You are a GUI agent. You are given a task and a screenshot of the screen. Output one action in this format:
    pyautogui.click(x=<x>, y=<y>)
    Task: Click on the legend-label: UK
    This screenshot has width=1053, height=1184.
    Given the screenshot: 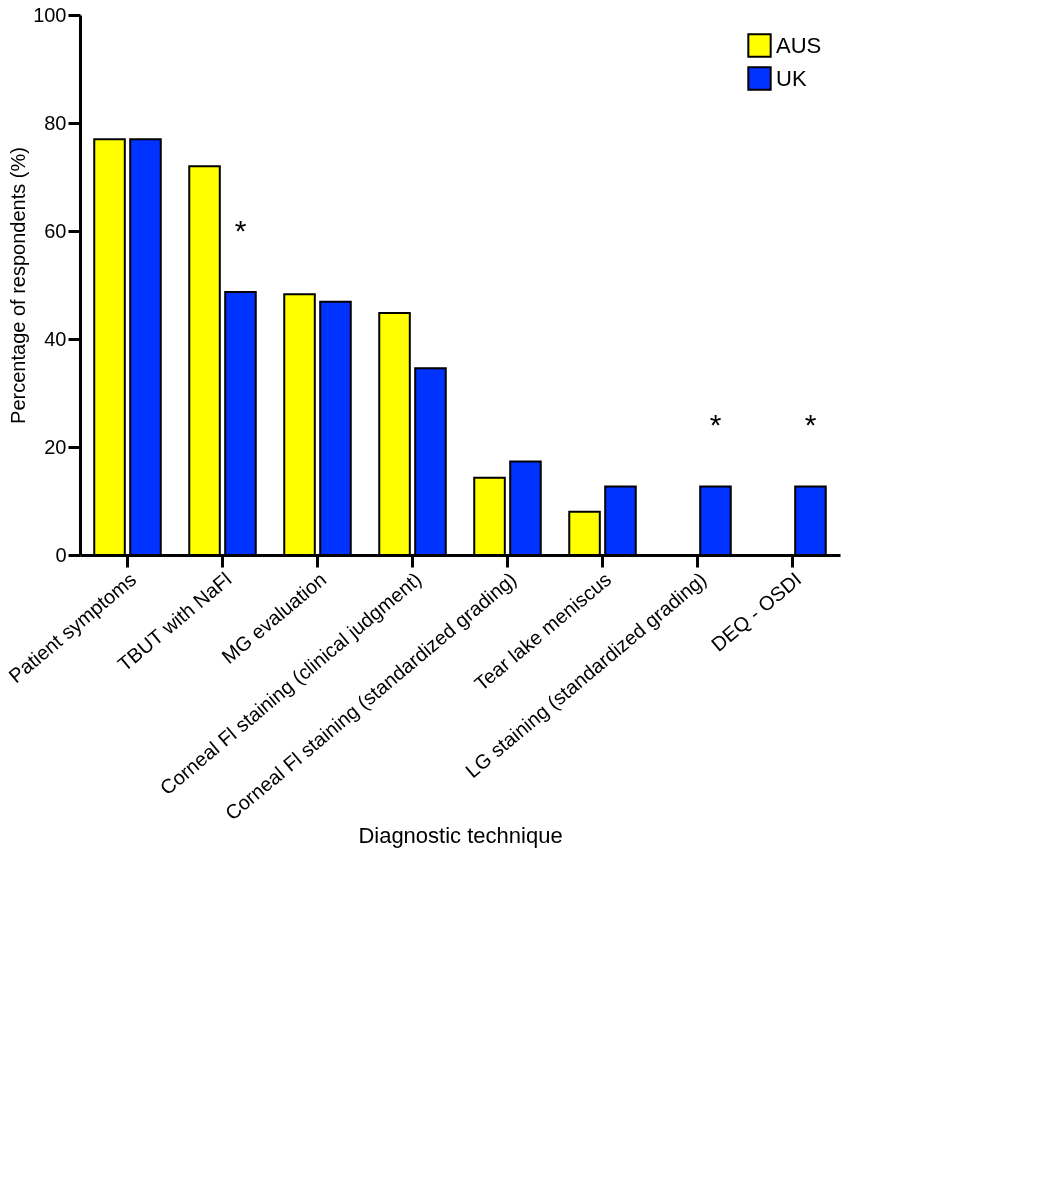 What is the action you would take?
    pyautogui.click(x=791, y=78)
    